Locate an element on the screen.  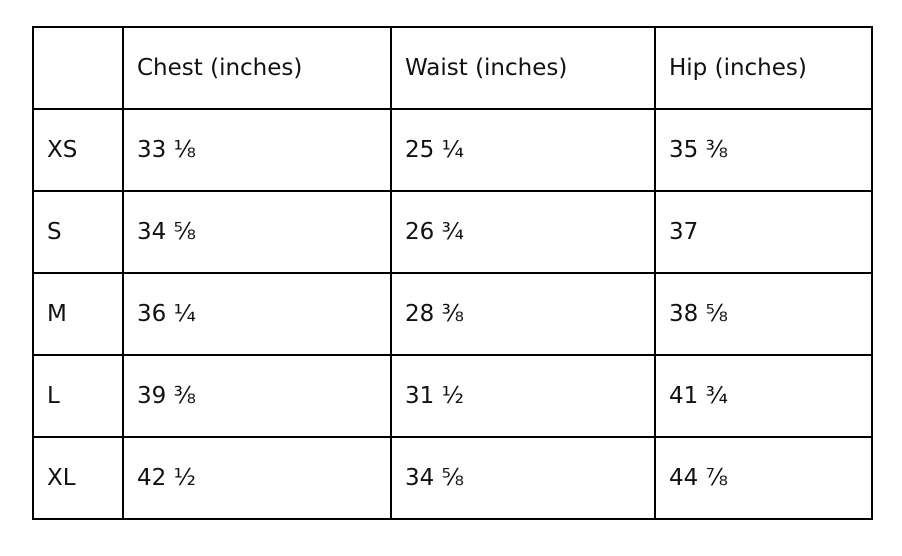
measurement-cell: 33 ⅛ is located at coordinates (257, 150).